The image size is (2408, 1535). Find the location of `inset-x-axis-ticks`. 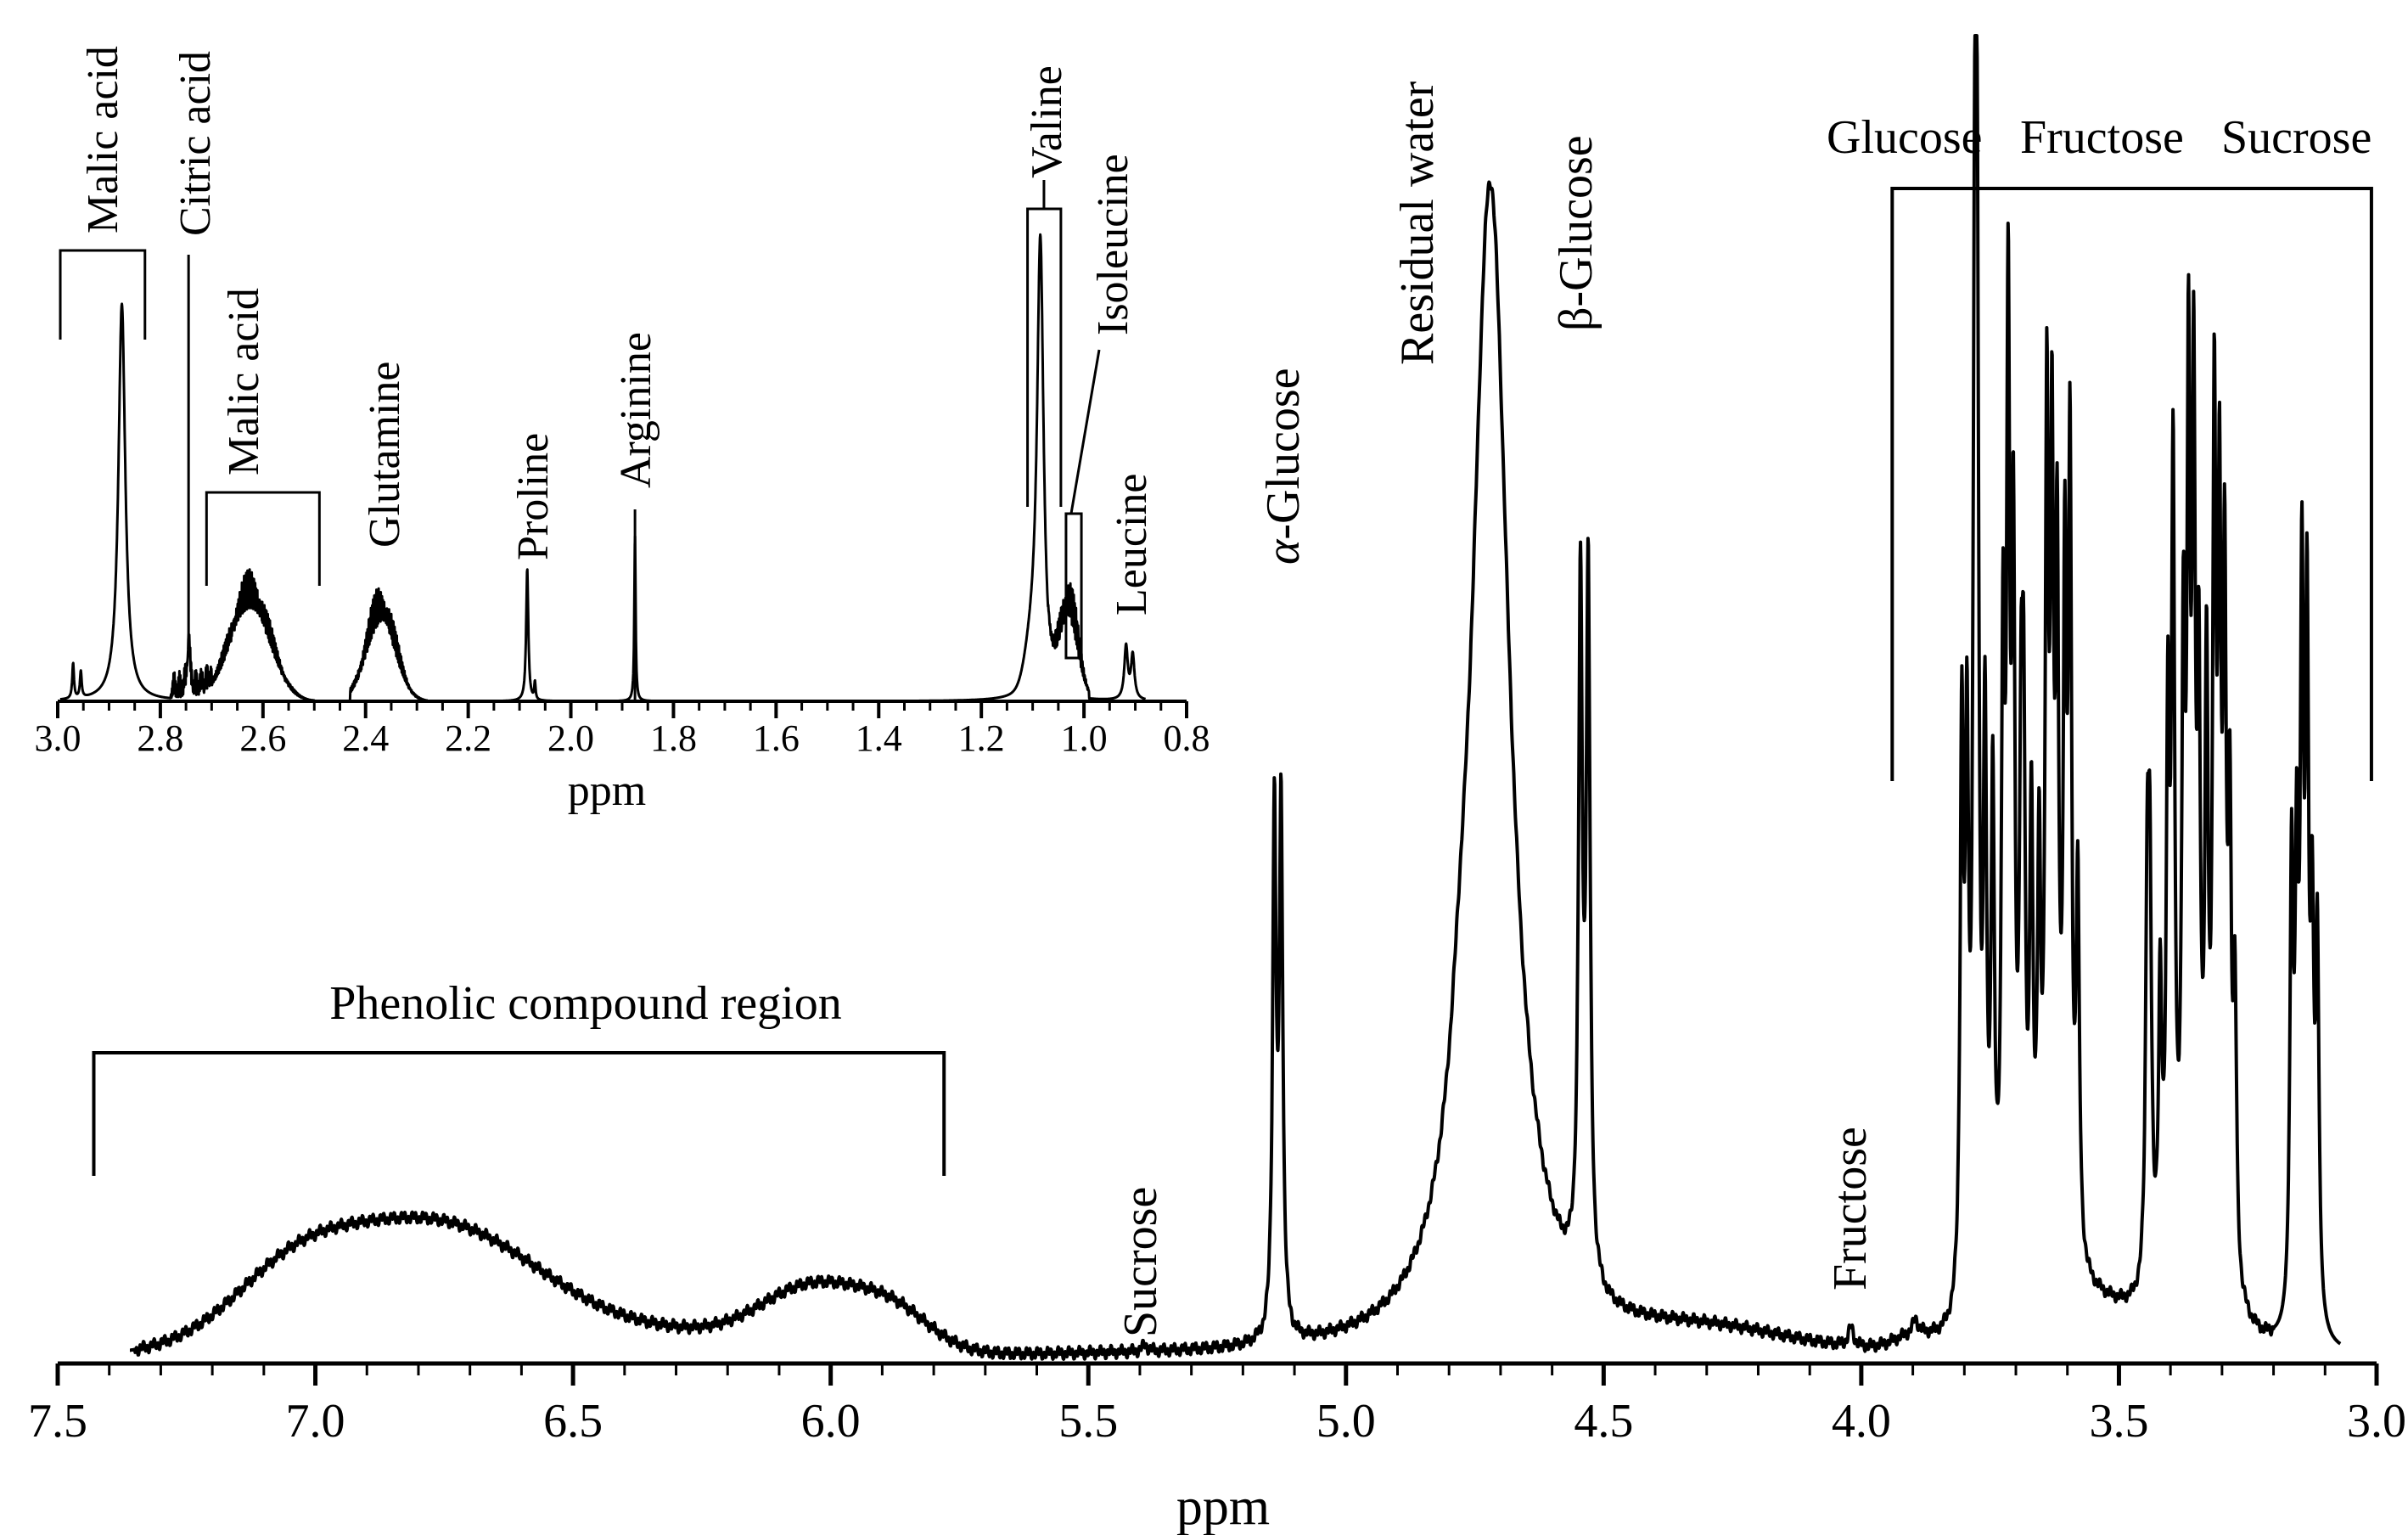

inset-x-axis-ticks is located at coordinates (622, 709).